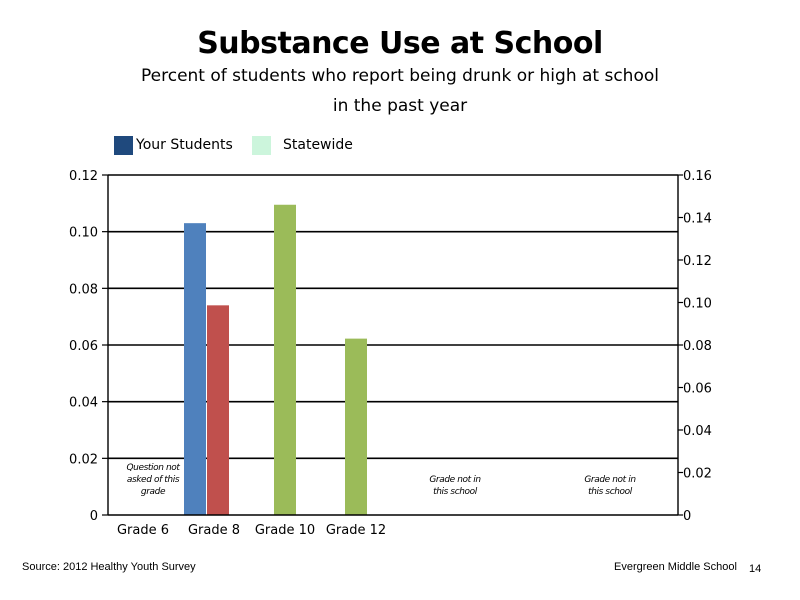 This screenshot has height=600, width=800. I want to click on x-axis-category-label: Grade 12, so click(356, 530).